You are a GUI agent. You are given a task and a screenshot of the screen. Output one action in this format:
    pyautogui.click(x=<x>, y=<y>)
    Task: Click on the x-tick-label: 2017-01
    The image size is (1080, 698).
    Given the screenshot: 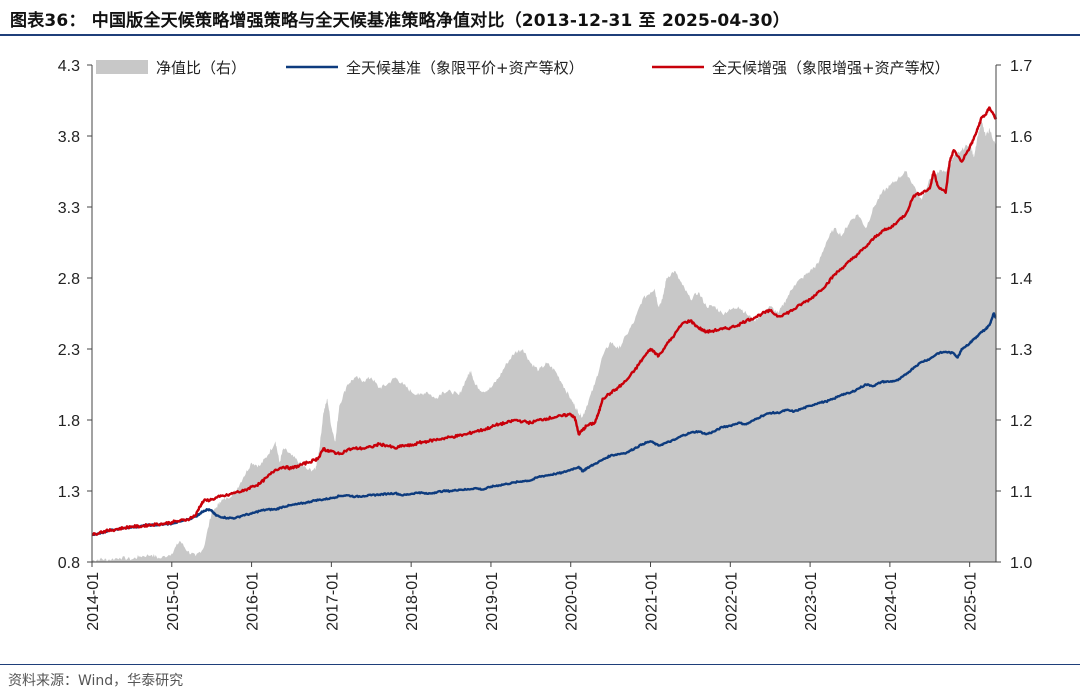 What is the action you would take?
    pyautogui.click(x=332, y=601)
    